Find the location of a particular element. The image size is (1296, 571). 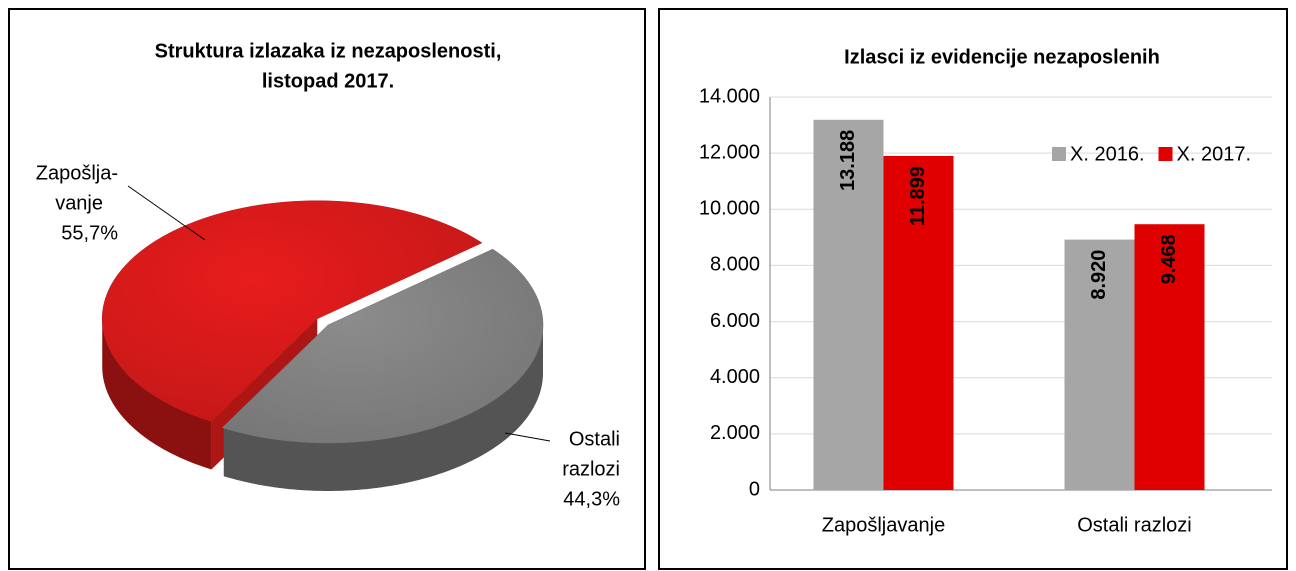

y-tick-label: 0 is located at coordinates (754, 489).